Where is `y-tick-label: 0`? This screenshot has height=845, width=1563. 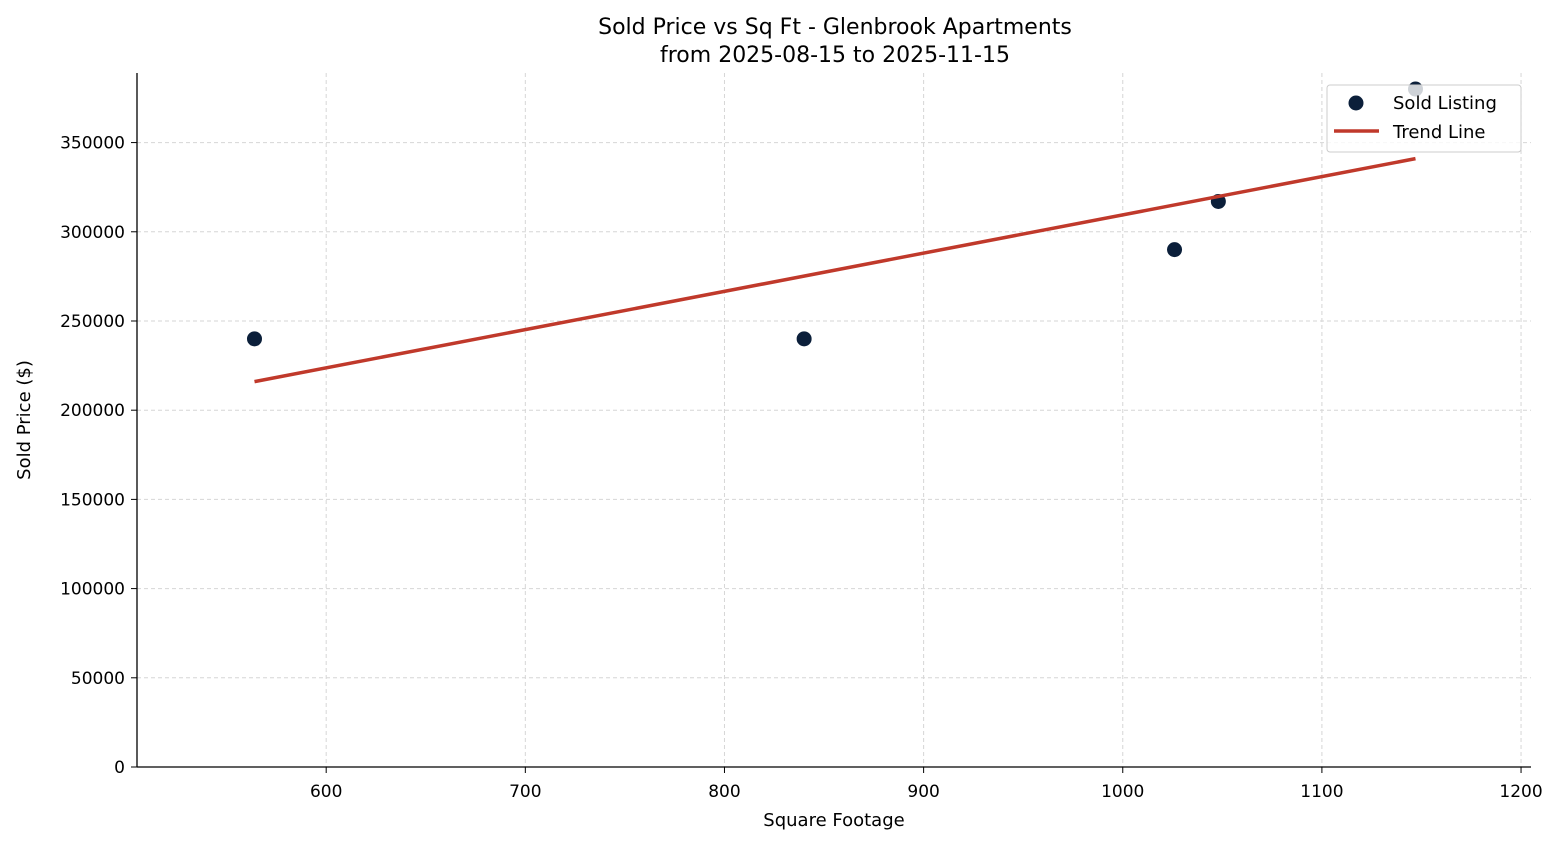
y-tick-label: 0 is located at coordinates (119, 768).